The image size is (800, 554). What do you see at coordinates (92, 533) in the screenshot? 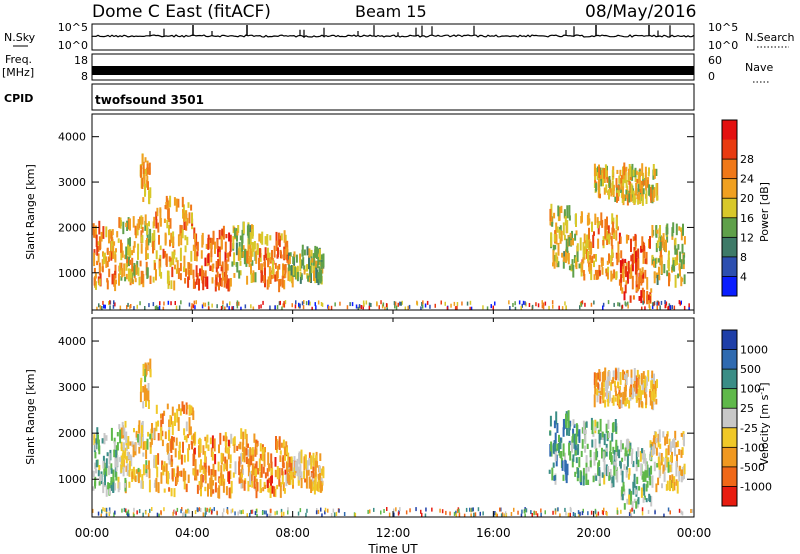
I see `time-tick-label: 00:00` at bounding box center [92, 533].